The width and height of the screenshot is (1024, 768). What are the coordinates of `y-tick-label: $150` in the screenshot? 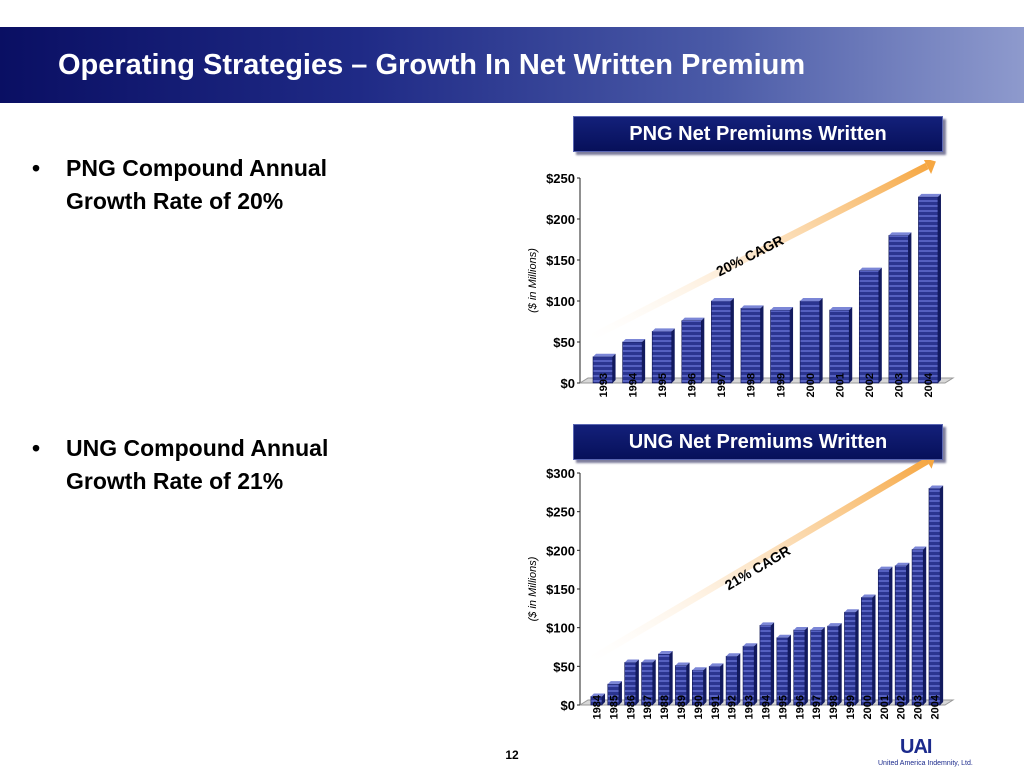 It's located at (560, 589).